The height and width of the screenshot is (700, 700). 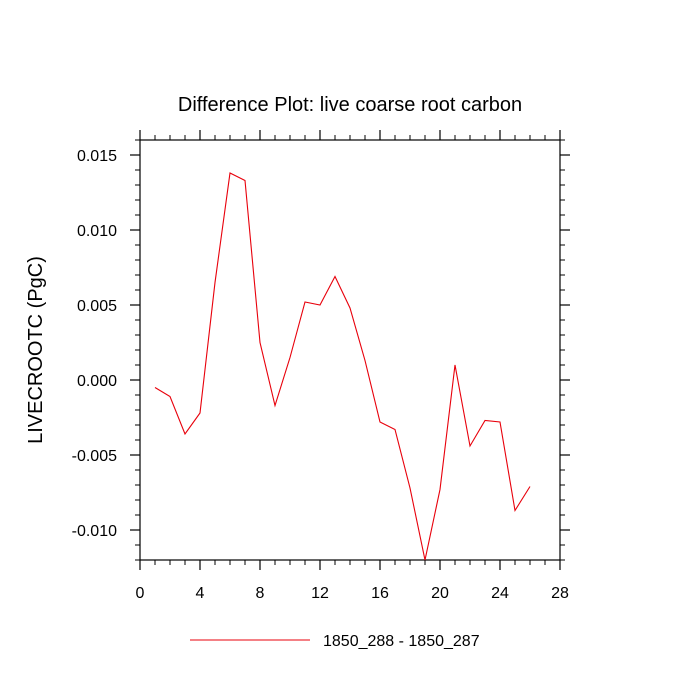 I want to click on x-tick-label: 0, so click(x=140, y=593).